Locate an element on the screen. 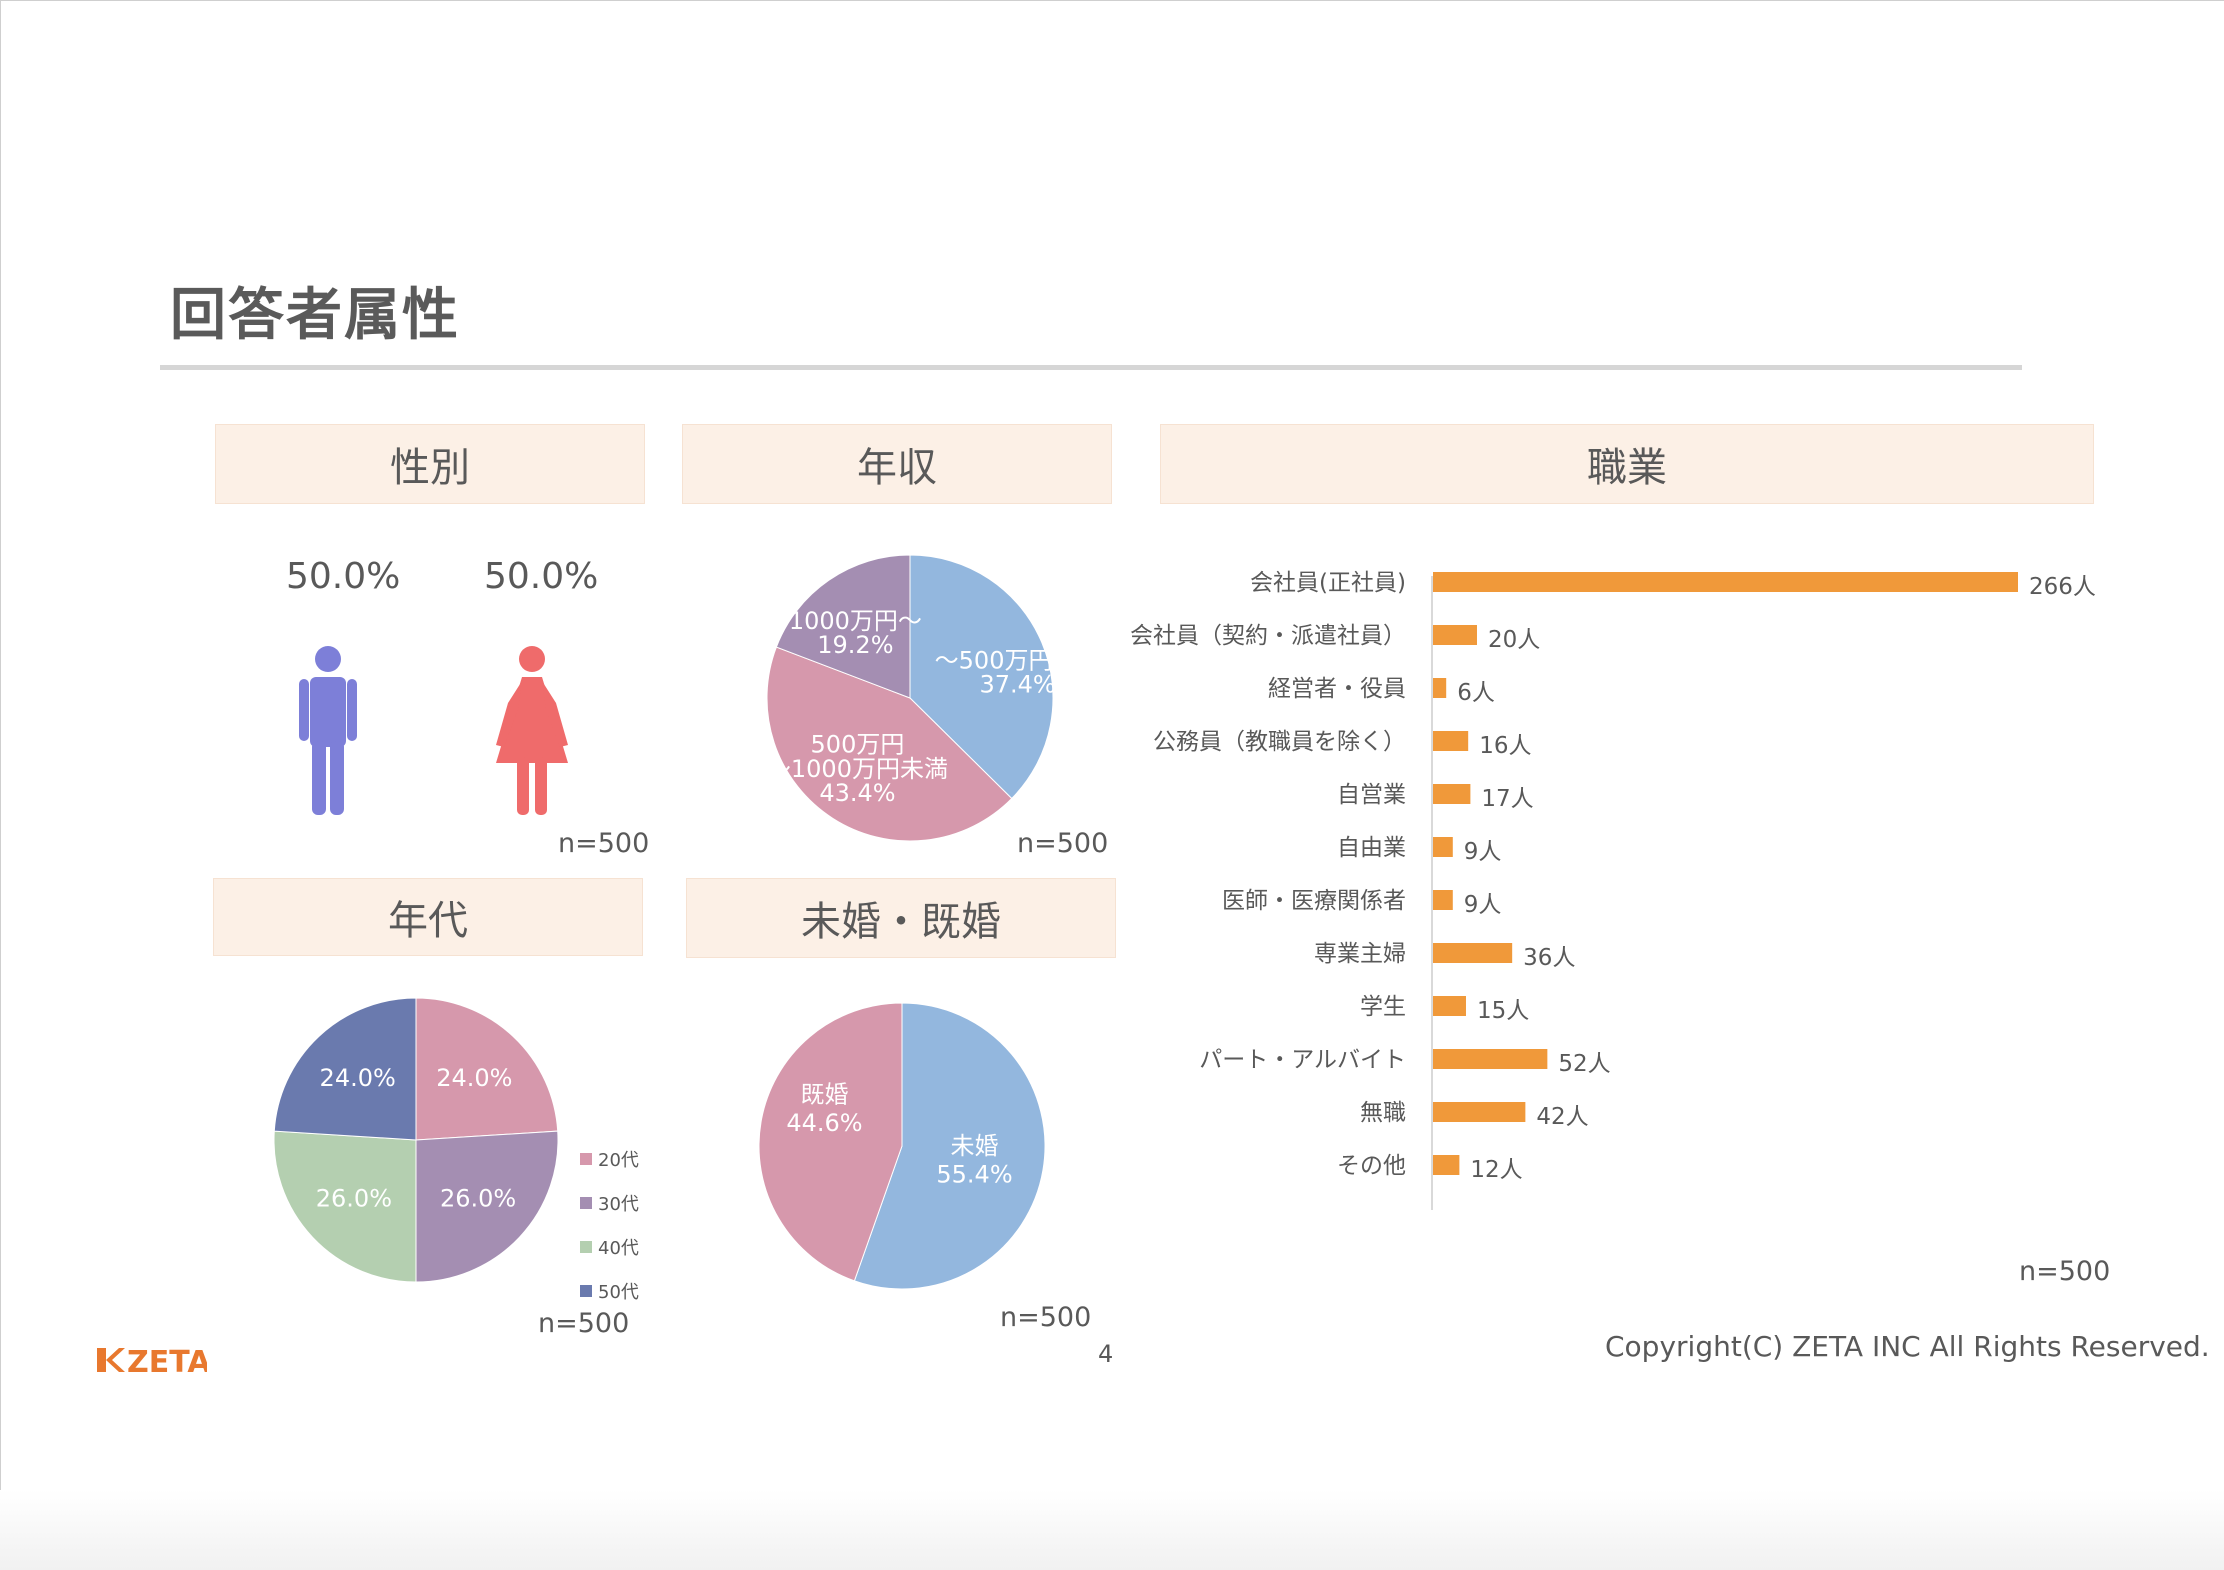  title-underline is located at coordinates (1091, 367).